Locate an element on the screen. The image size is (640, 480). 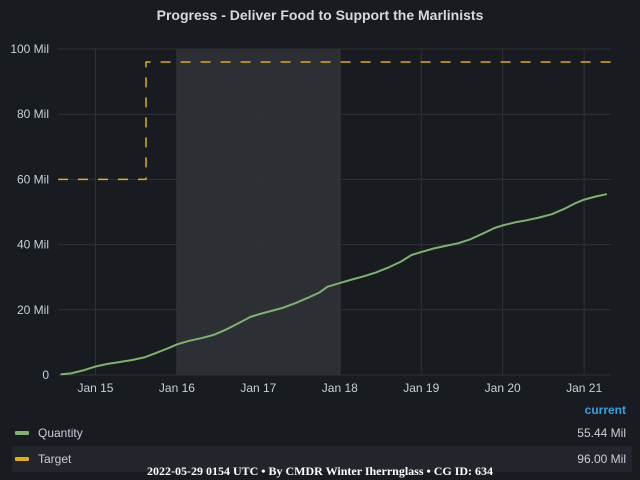
legend-value-quantity: 55.44 Mil is located at coordinates (601, 433).